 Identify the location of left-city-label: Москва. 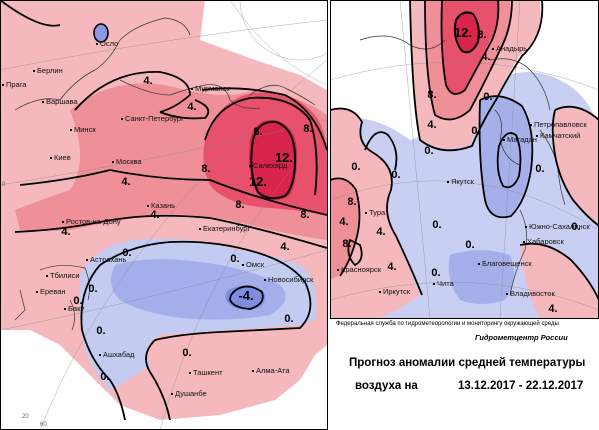
(129, 161).